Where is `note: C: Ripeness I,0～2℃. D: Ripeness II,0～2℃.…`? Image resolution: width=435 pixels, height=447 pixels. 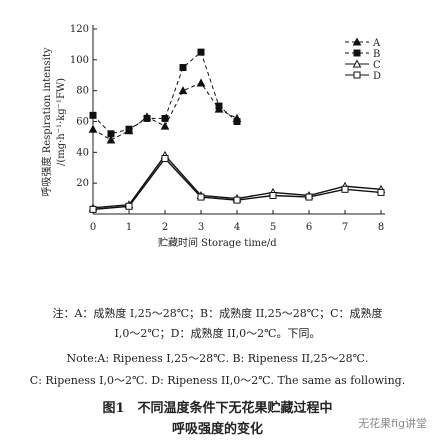 note: C: Ripeness I,0～2℃. D: Ripeness II,0～2℃.… is located at coordinates (217, 380).